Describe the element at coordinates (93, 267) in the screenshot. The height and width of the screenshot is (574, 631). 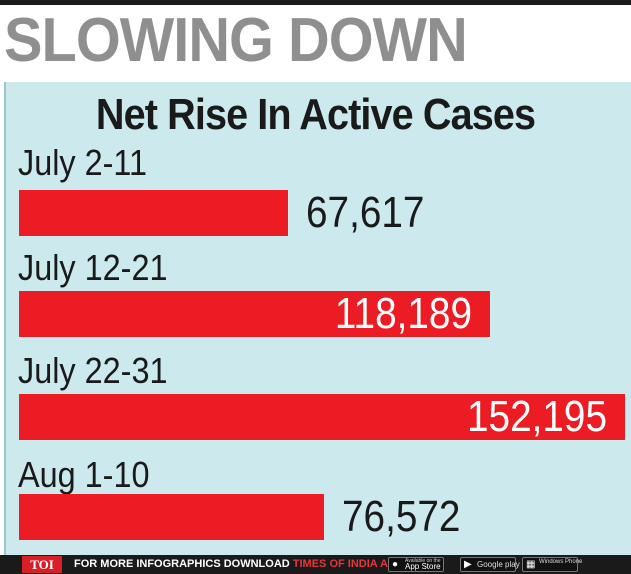
I see `category-label: July 12-21` at that location.